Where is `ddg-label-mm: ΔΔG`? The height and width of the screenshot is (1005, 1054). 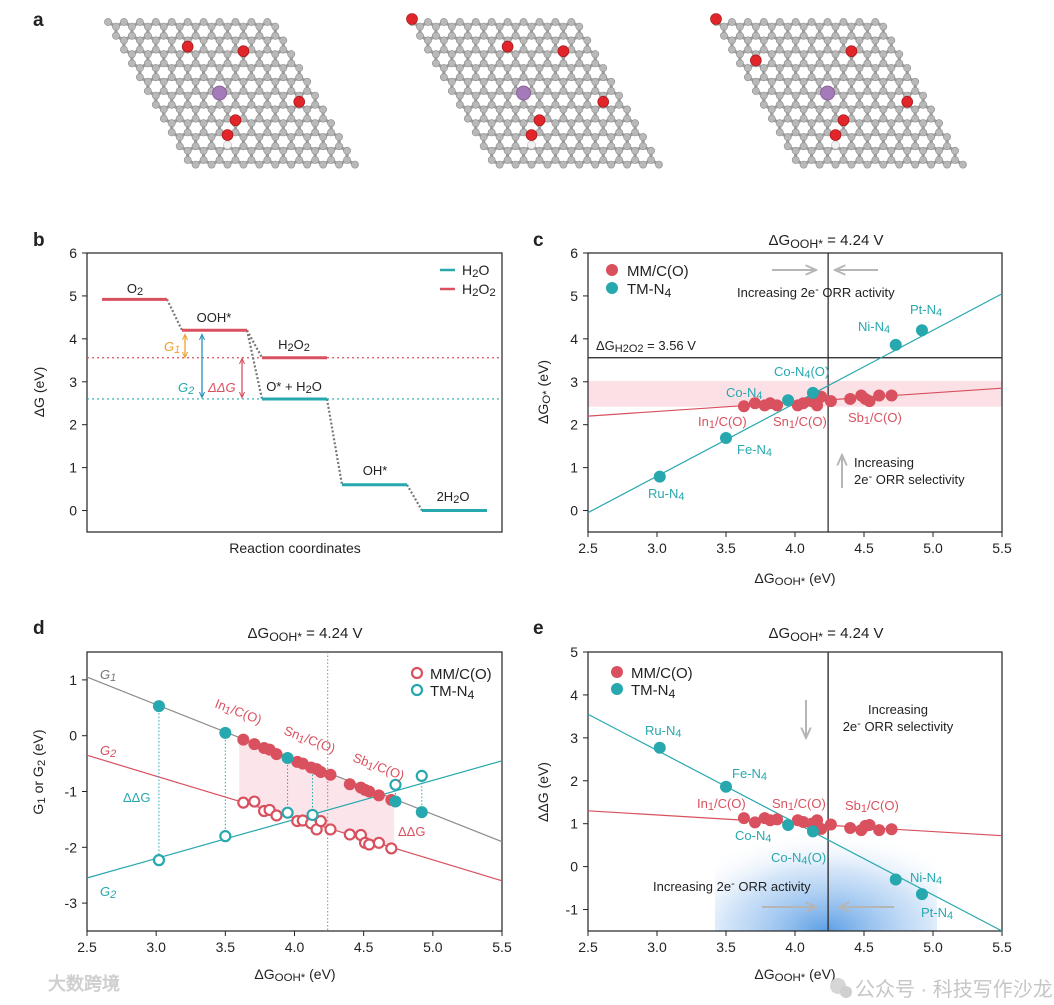
ddg-label-mm: ΔΔG is located at coordinates (411, 831).